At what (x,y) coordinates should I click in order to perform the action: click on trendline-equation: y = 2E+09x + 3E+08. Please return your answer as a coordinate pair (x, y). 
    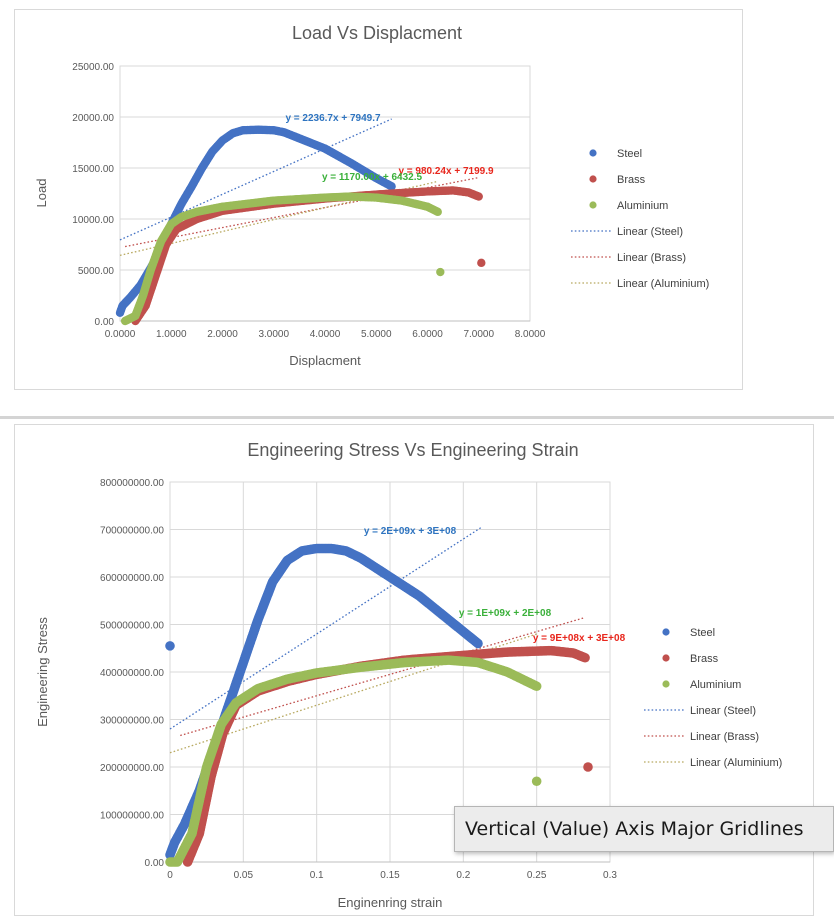
    Looking at the image, I should click on (410, 531).